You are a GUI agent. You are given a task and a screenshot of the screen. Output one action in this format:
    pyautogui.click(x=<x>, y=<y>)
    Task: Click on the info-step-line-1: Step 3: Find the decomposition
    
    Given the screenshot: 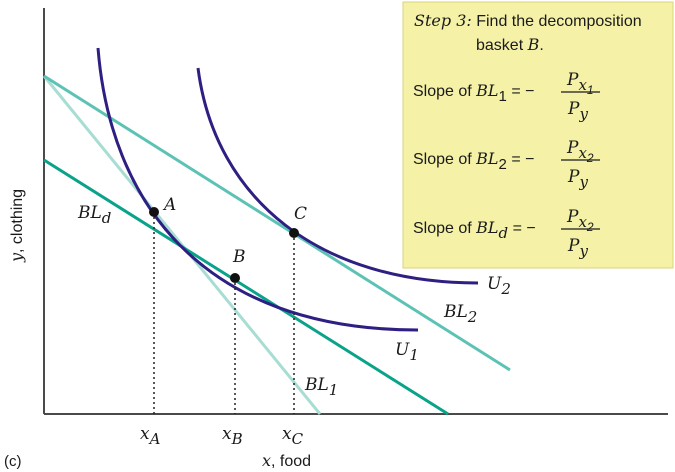 What is the action you would take?
    pyautogui.click(x=528, y=20)
    